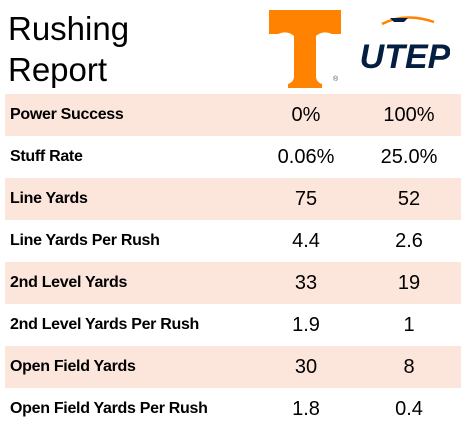 This screenshot has height=430, width=463. I want to click on utep-value: 2.6, so click(409, 240).